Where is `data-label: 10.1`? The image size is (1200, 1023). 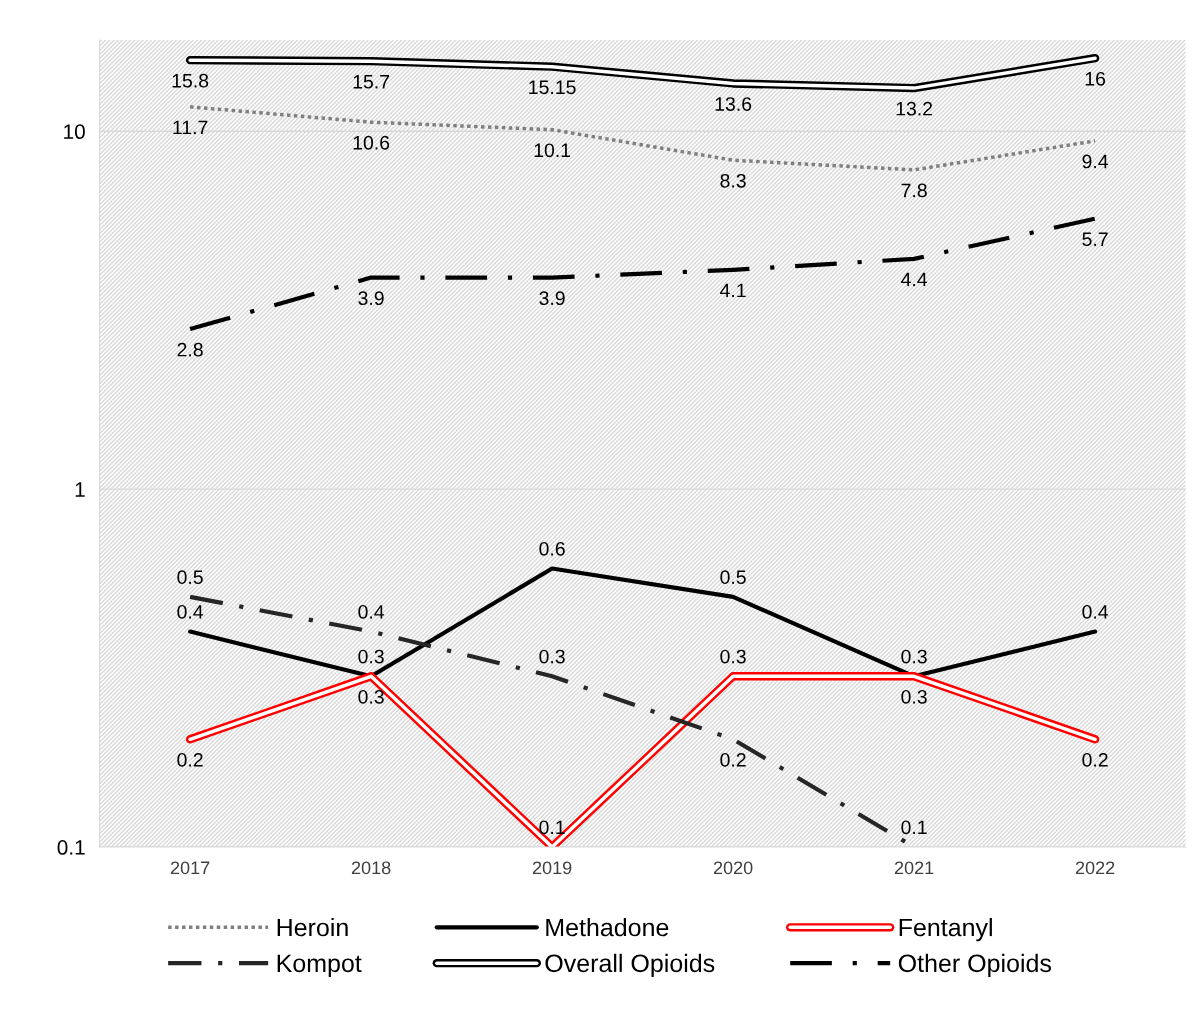 data-label: 10.1 is located at coordinates (552, 150).